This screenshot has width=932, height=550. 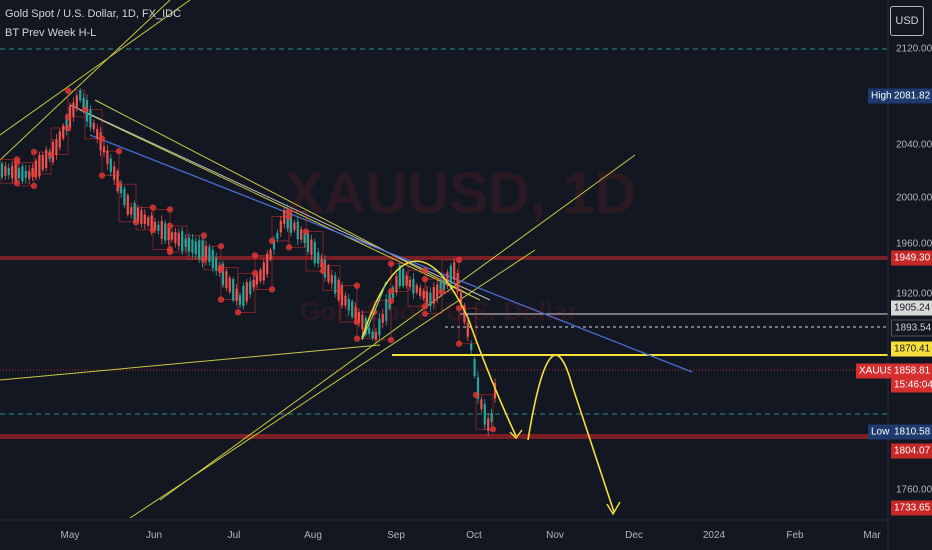 I want to click on currency-button: USD, so click(x=907, y=21).